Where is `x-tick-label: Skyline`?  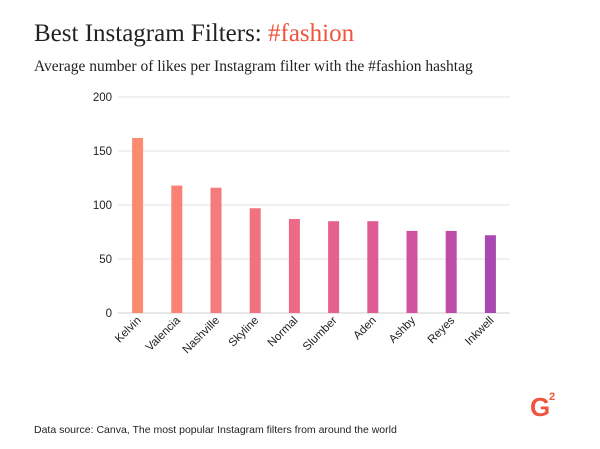 x-tick-label: Skyline is located at coordinates (244, 332).